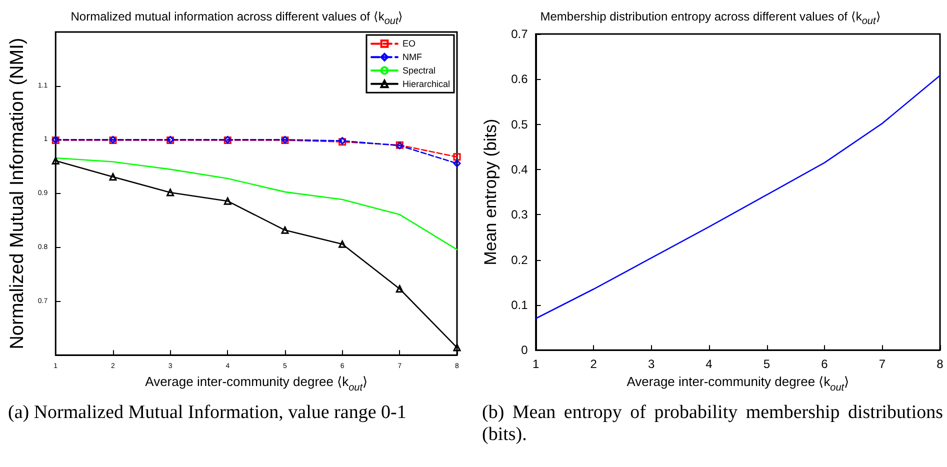  What do you see at coordinates (524, 350) in the screenshot?
I see `y-tick-label: 0` at bounding box center [524, 350].